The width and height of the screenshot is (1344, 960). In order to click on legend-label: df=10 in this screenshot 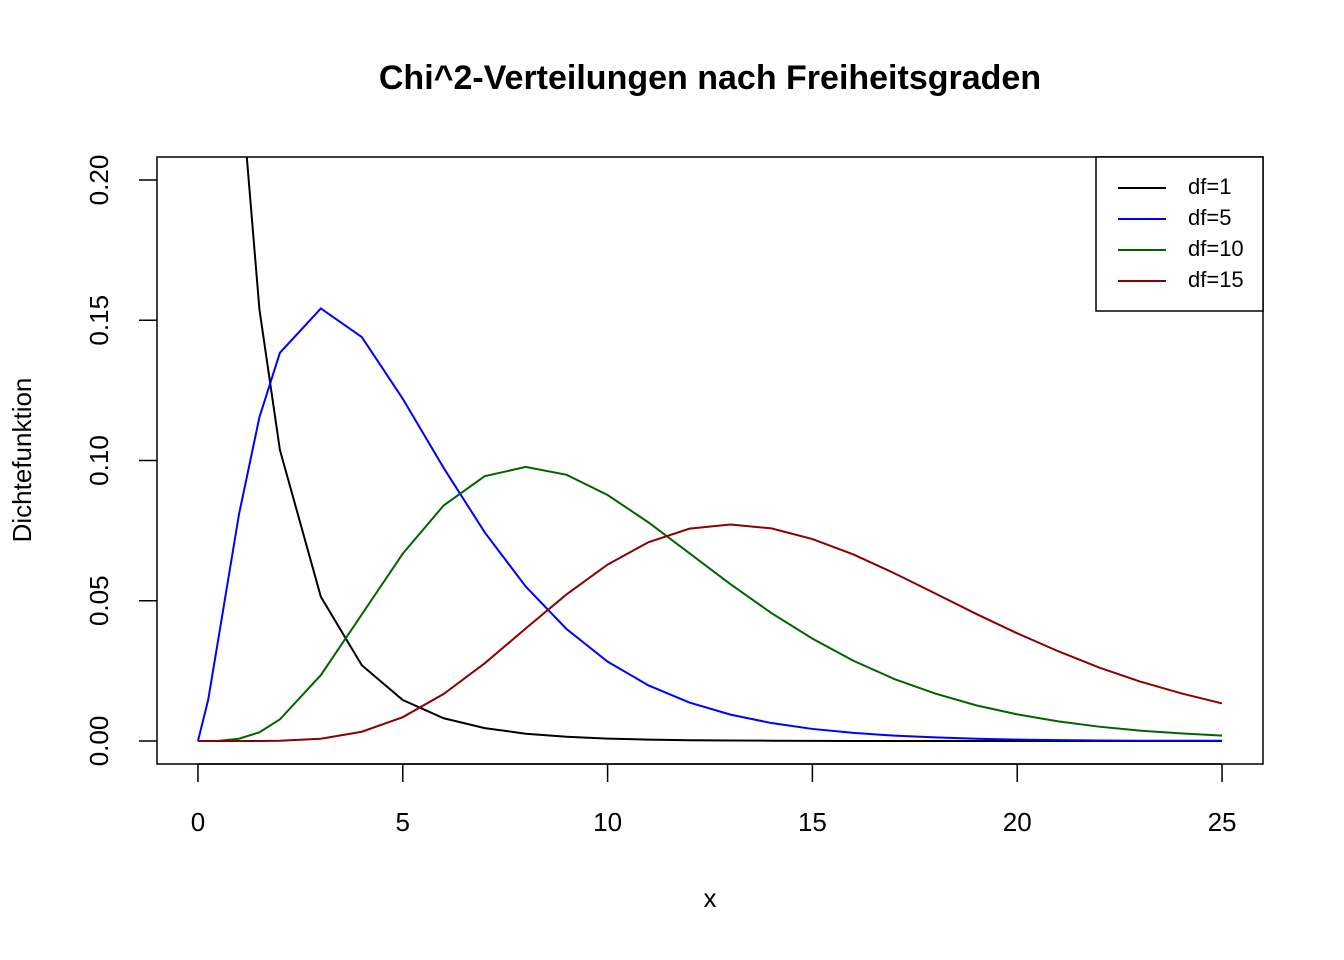, I will do `click(1216, 248)`.